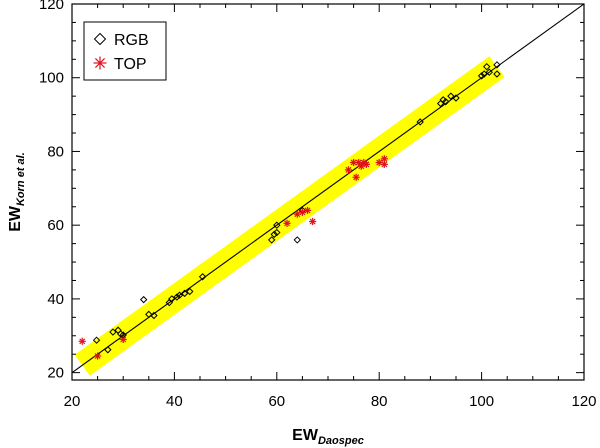  Describe the element at coordinates (100, 39) in the screenshot. I see `legend-marker-rgb` at that location.